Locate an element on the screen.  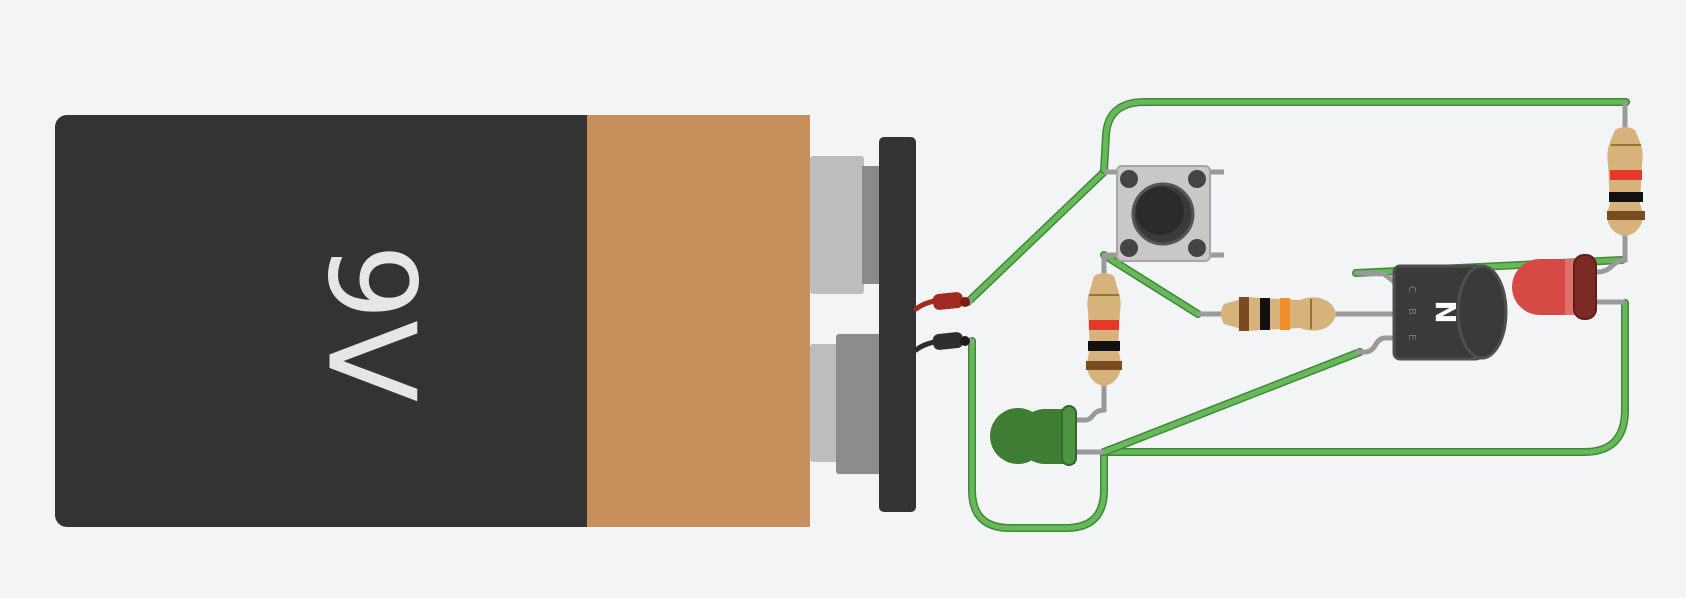
resistor-base-body is located at coordinates (1278, 314).